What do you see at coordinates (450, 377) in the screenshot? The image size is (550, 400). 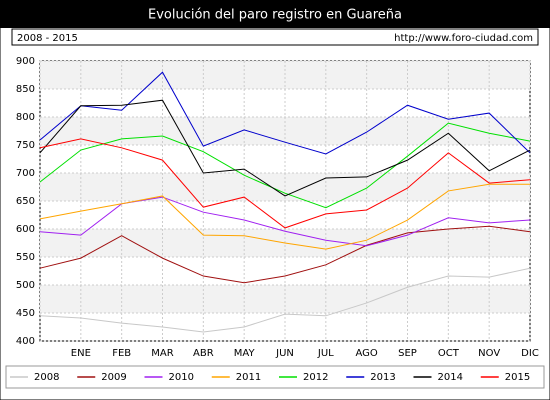 I see `legend-label: 2014` at bounding box center [450, 377].